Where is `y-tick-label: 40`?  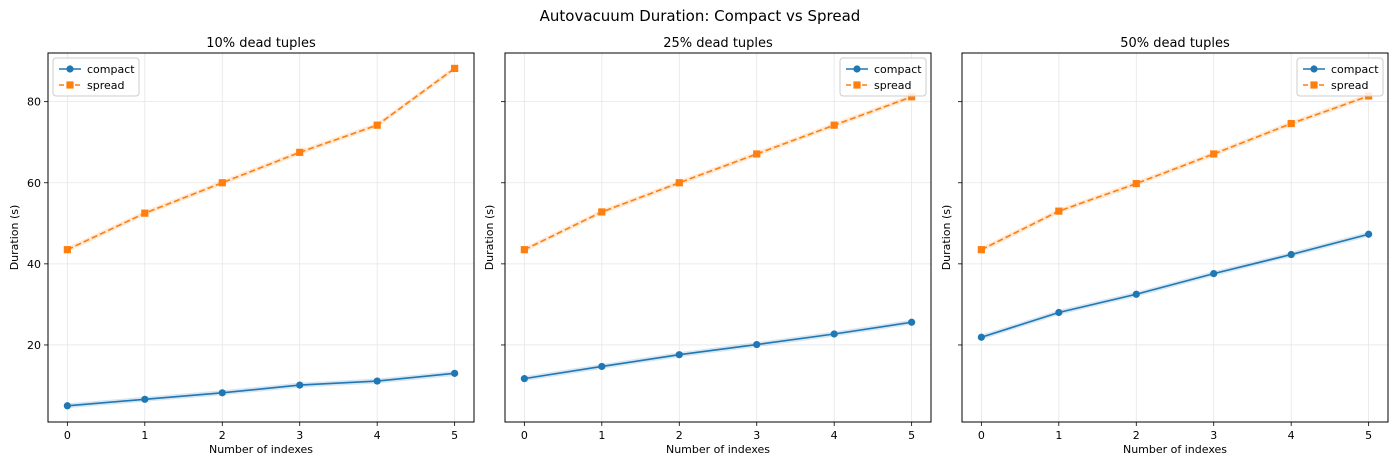
y-tick-label: 40 is located at coordinates (34, 264).